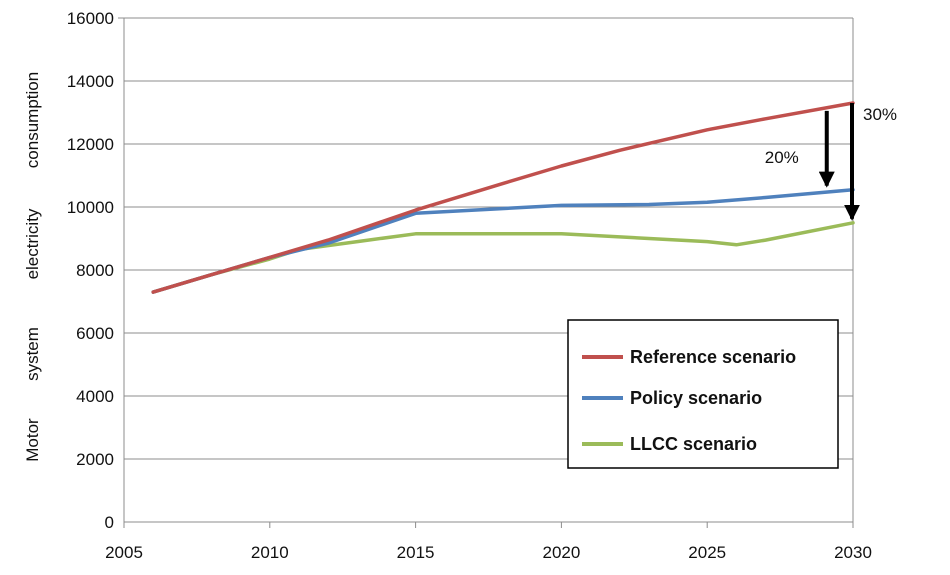 This screenshot has height=575, width=950. I want to click on y-axis-title-word: electricity, so click(32, 243).